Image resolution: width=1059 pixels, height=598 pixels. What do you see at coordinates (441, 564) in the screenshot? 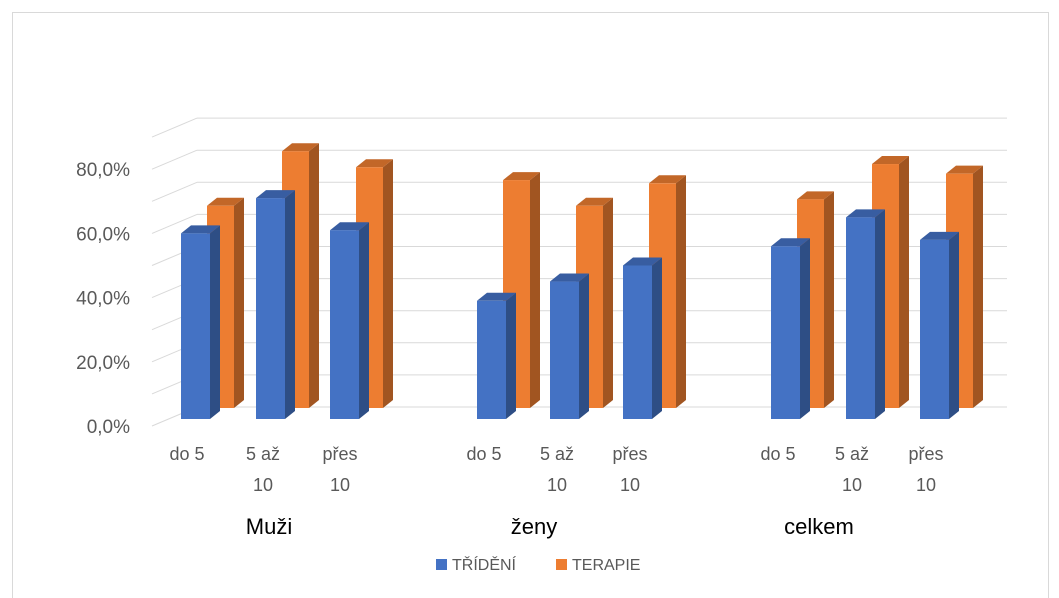
I see `legend-swatch-trideni` at bounding box center [441, 564].